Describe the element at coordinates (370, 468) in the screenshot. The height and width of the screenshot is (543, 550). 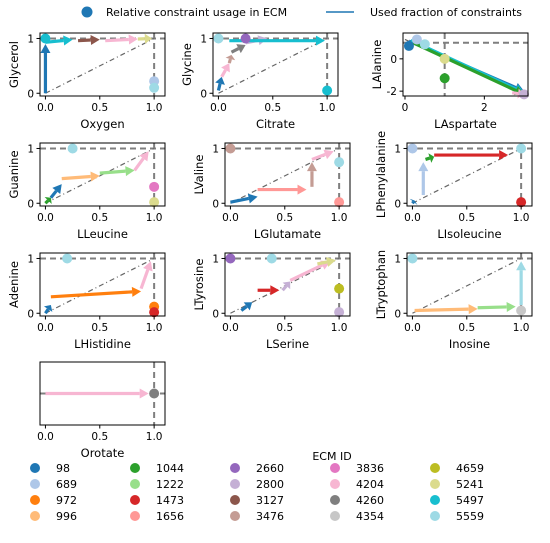
I see `legend-label: 3836` at that location.